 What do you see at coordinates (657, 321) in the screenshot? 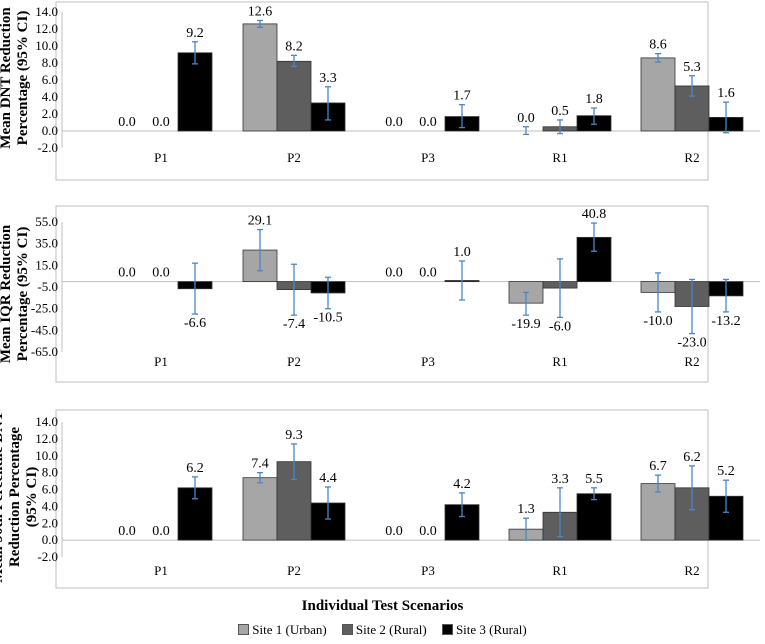
I see `data-label: -10.0` at bounding box center [657, 321].